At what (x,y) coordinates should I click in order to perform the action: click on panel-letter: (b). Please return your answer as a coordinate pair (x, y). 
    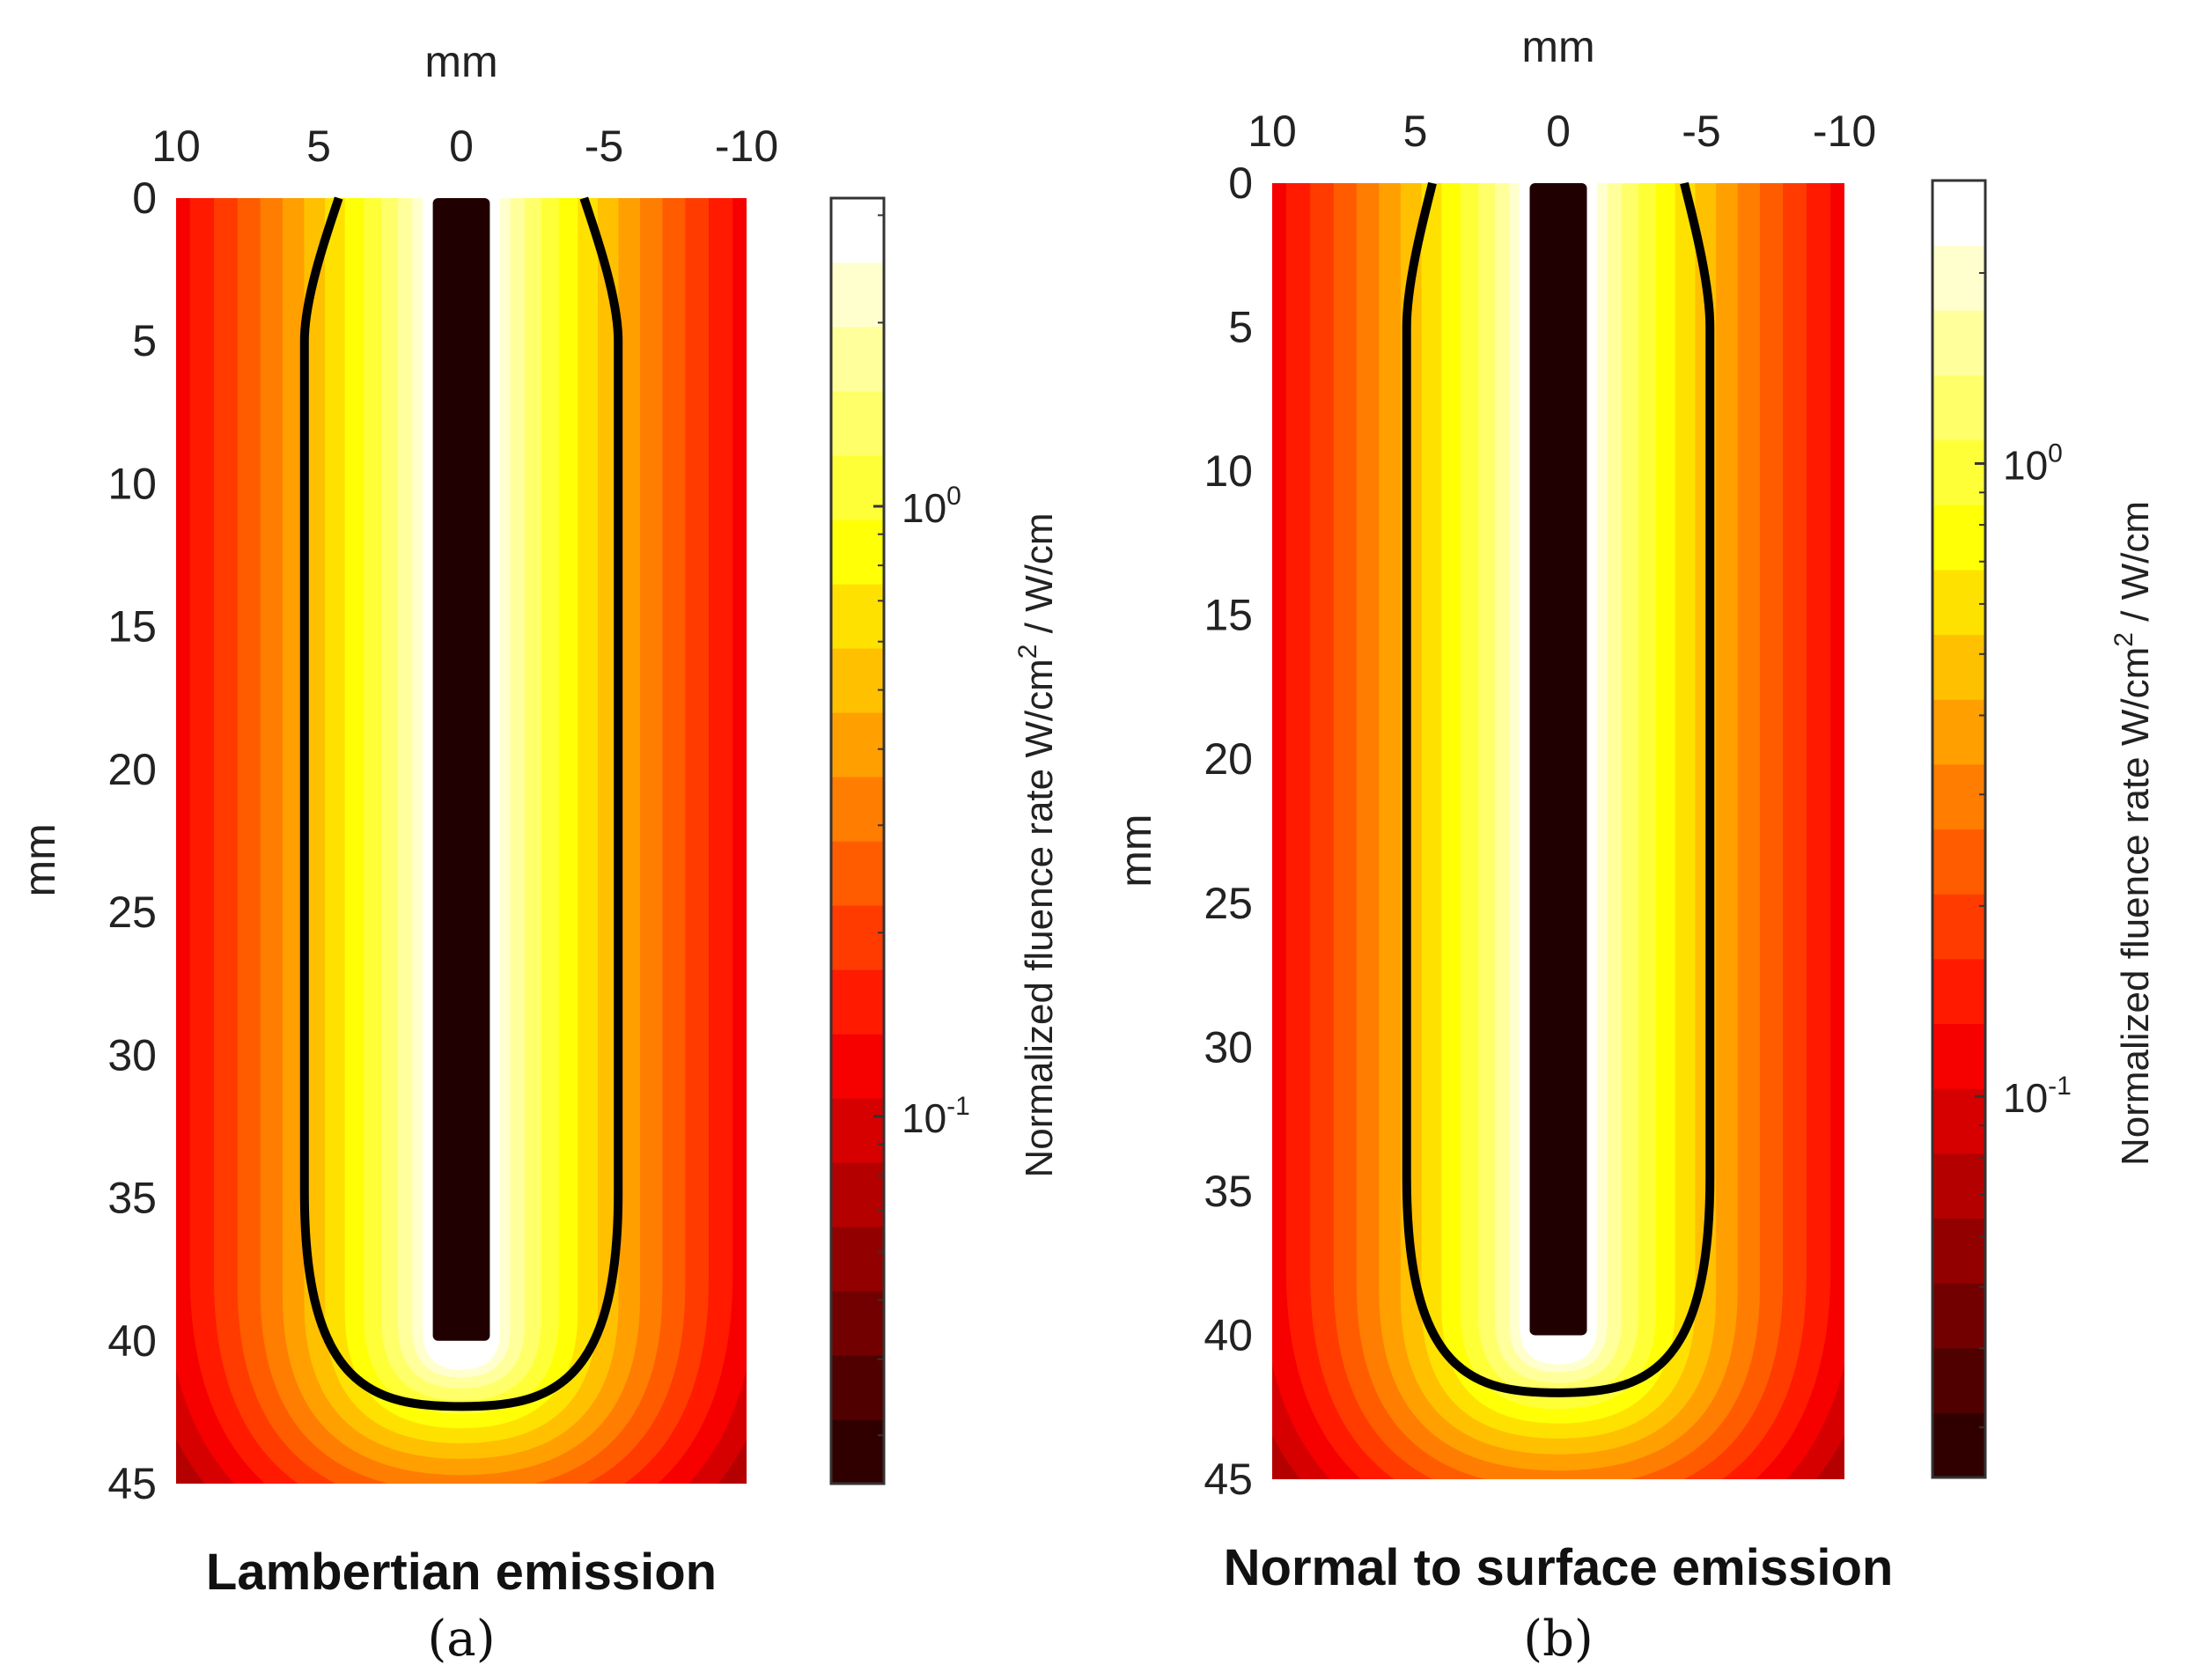
    Looking at the image, I should click on (1558, 1639).